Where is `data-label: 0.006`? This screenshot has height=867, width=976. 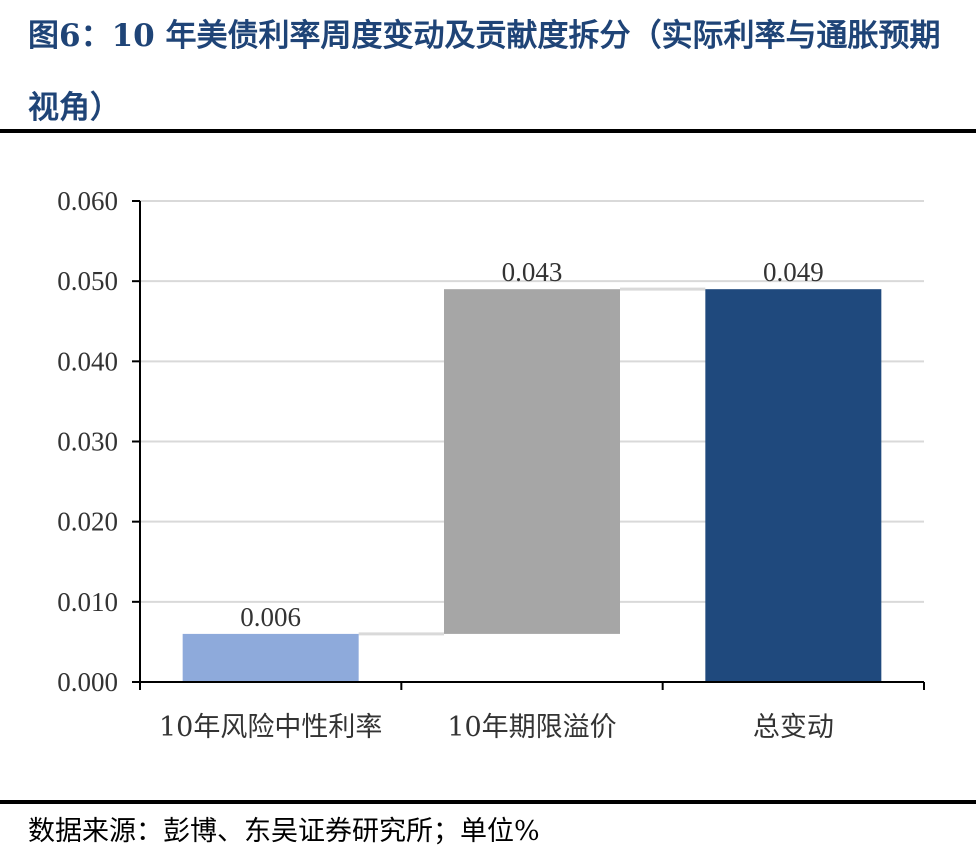
data-label: 0.006 is located at coordinates (270, 617).